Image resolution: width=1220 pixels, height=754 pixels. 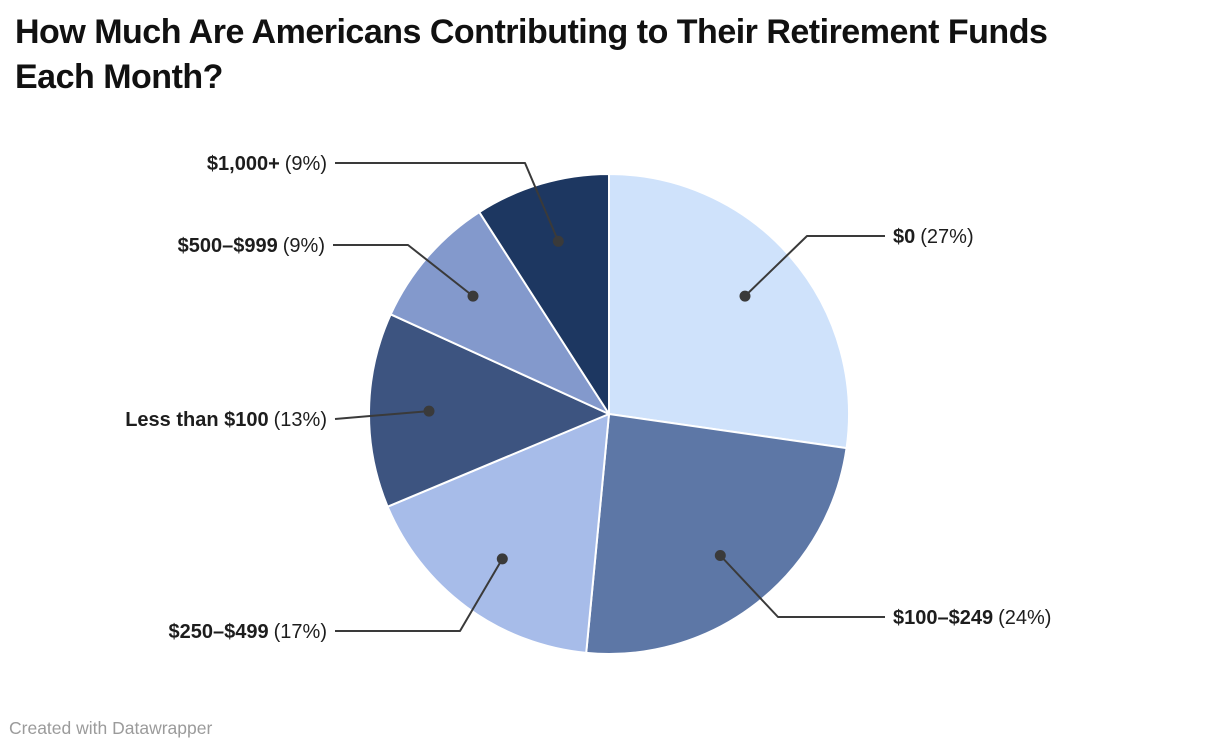 I want to click on slice-label-pct: (13%), so click(x=300, y=420).